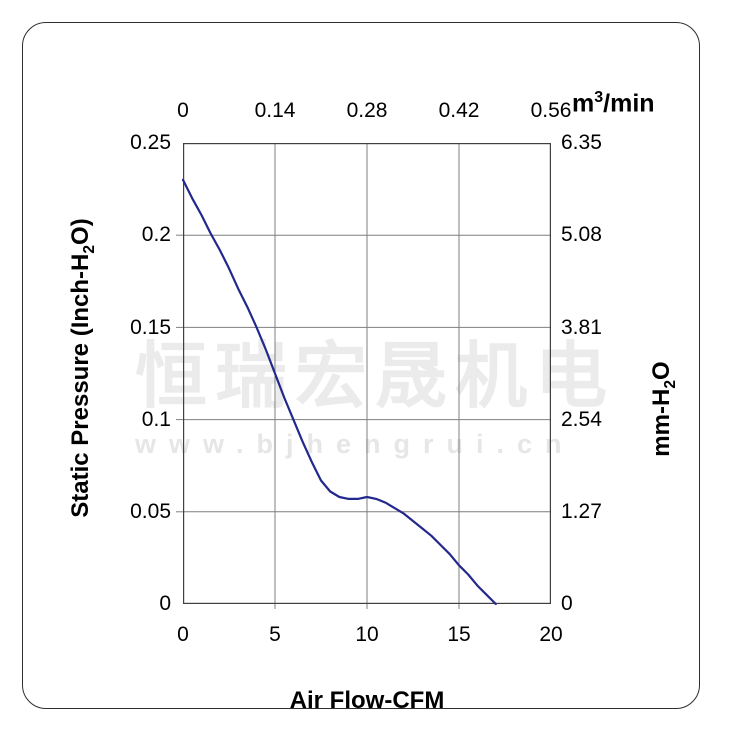 This screenshot has width=750, height=730. What do you see at coordinates (567, 603) in the screenshot?
I see `right-tick-5: 0` at bounding box center [567, 603].